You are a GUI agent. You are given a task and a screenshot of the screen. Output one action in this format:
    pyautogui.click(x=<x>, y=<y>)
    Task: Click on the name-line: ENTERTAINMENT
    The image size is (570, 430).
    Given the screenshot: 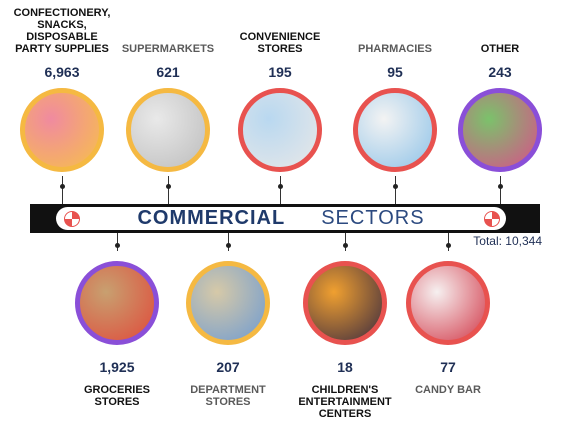 What is the action you would take?
    pyautogui.click(x=345, y=402)
    